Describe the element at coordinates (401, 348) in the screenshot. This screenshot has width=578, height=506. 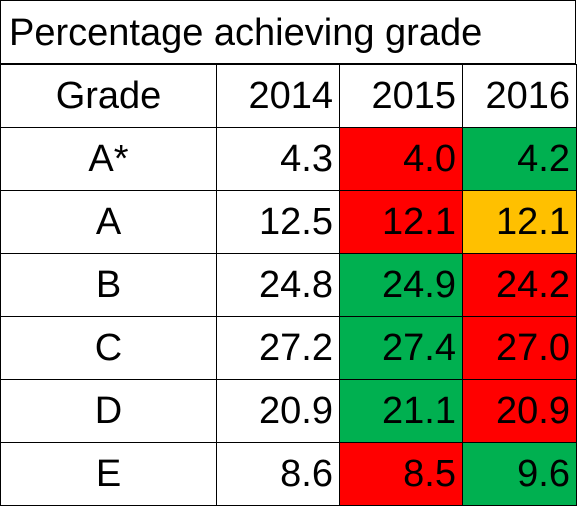
I see `cell-2015: 27.4` at that location.